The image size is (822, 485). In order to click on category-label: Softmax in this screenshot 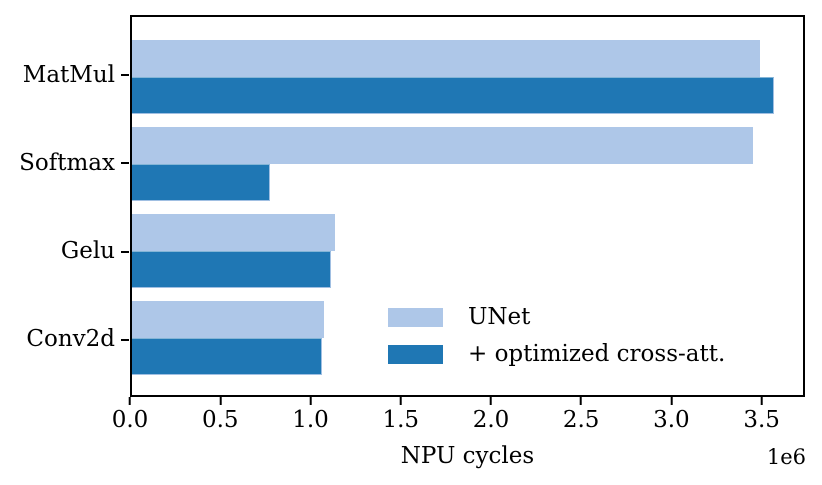, I will do `click(67, 162)`.